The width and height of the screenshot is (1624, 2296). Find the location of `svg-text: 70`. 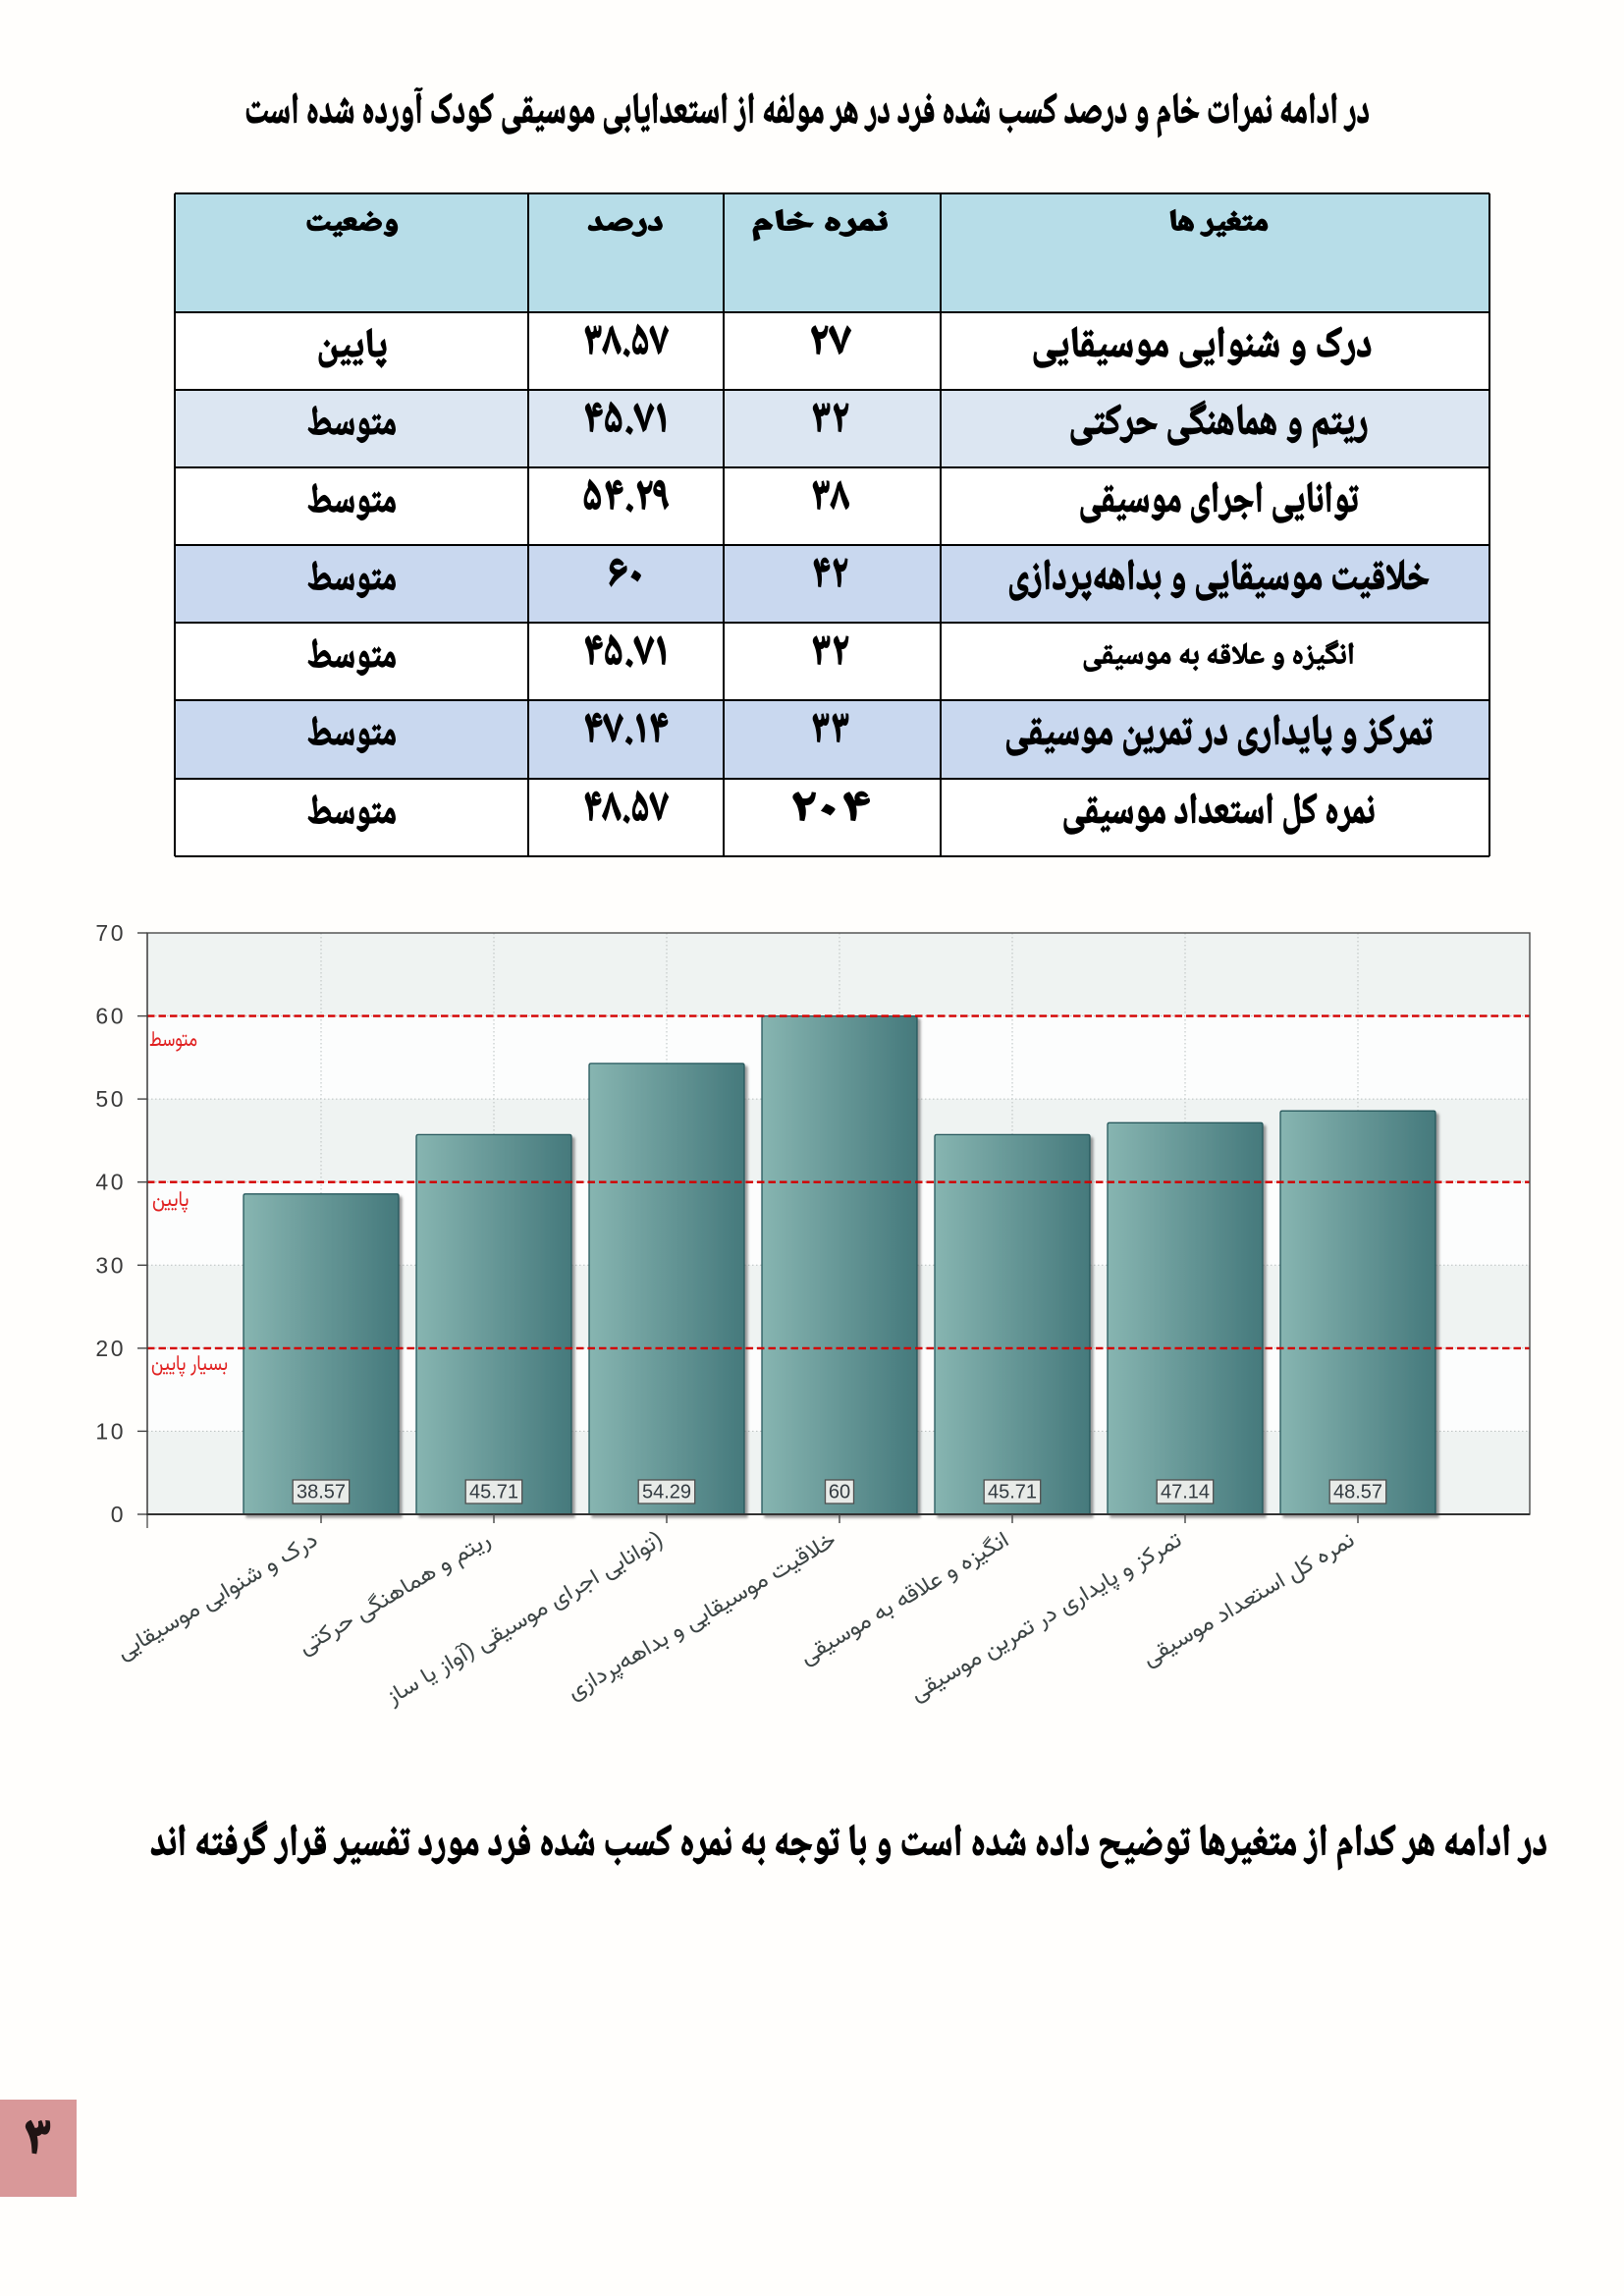

svg-text: 70 is located at coordinates (110, 933).